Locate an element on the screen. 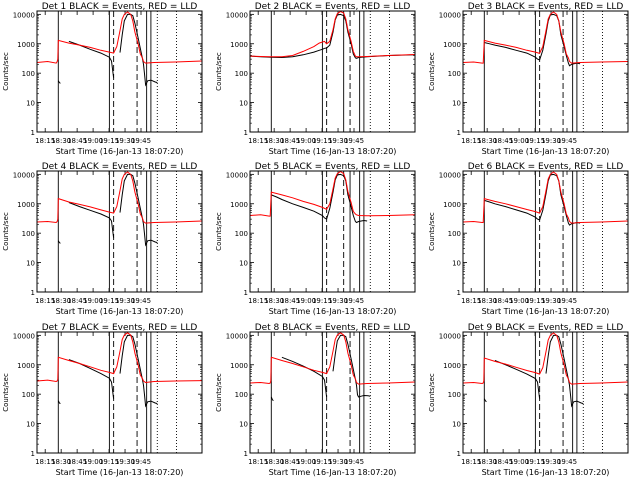 Image resolution: width=640 pixels, height=480 pixels. panel-title: Det 6 BLACK = Events, RED = LLD is located at coordinates (546, 167).